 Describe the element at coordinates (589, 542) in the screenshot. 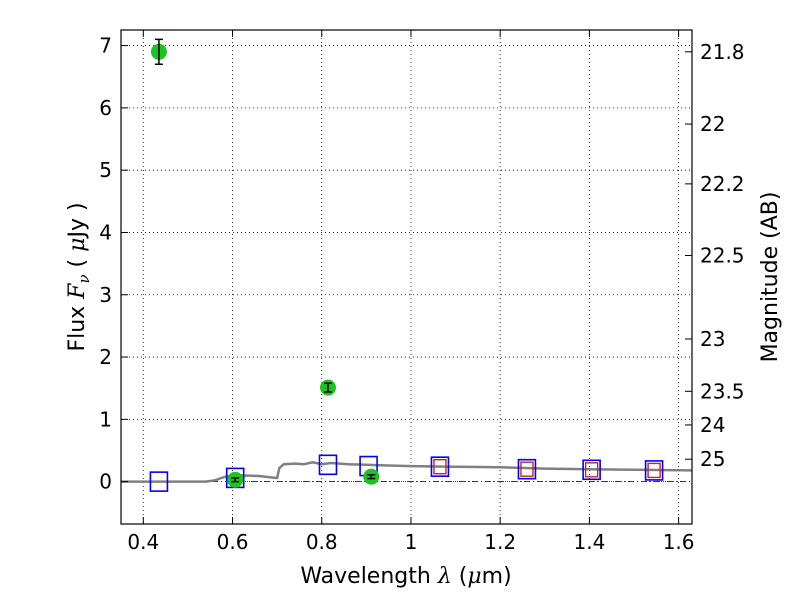

I see `x-tick-label: 1.4` at that location.